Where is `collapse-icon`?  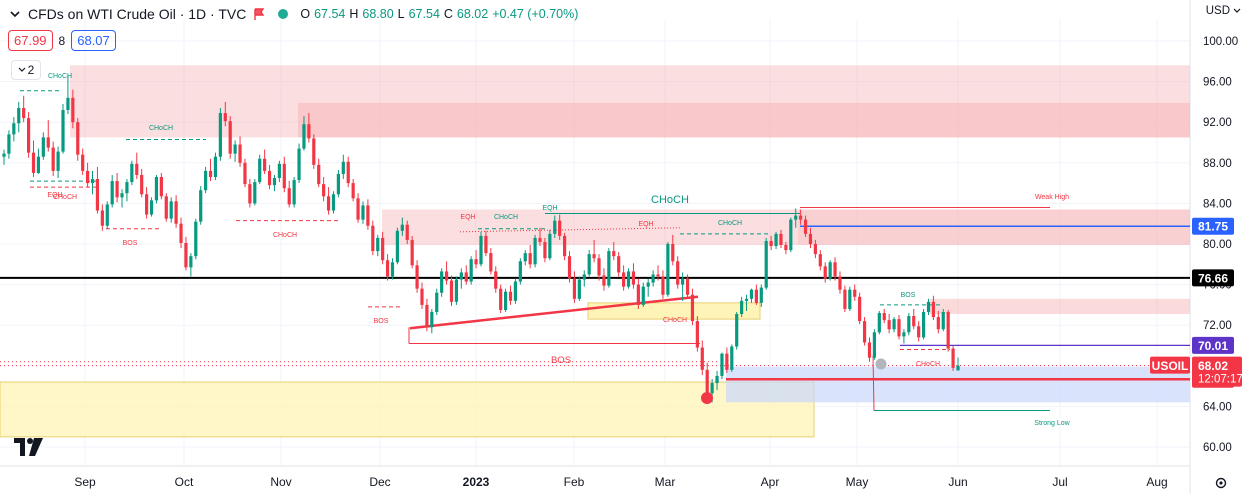 collapse-icon is located at coordinates (15, 14).